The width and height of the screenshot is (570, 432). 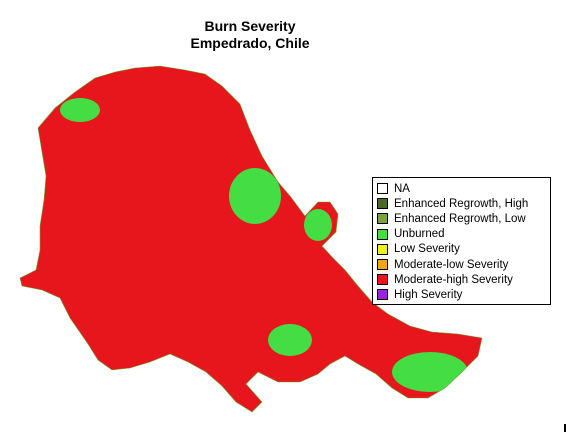 I want to click on legend-item-enhanced-regrowth-high: Enhanced Regrowth, High, so click(x=463, y=203).